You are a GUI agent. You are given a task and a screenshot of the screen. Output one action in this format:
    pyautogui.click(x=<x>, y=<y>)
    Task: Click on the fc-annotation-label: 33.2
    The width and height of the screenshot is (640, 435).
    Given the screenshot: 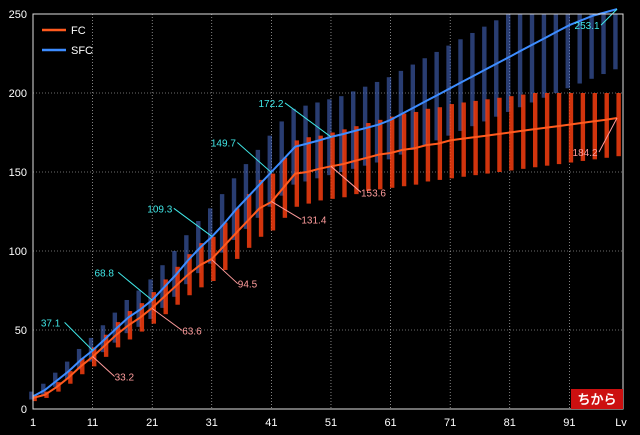 What is the action you would take?
    pyautogui.click(x=125, y=378)
    